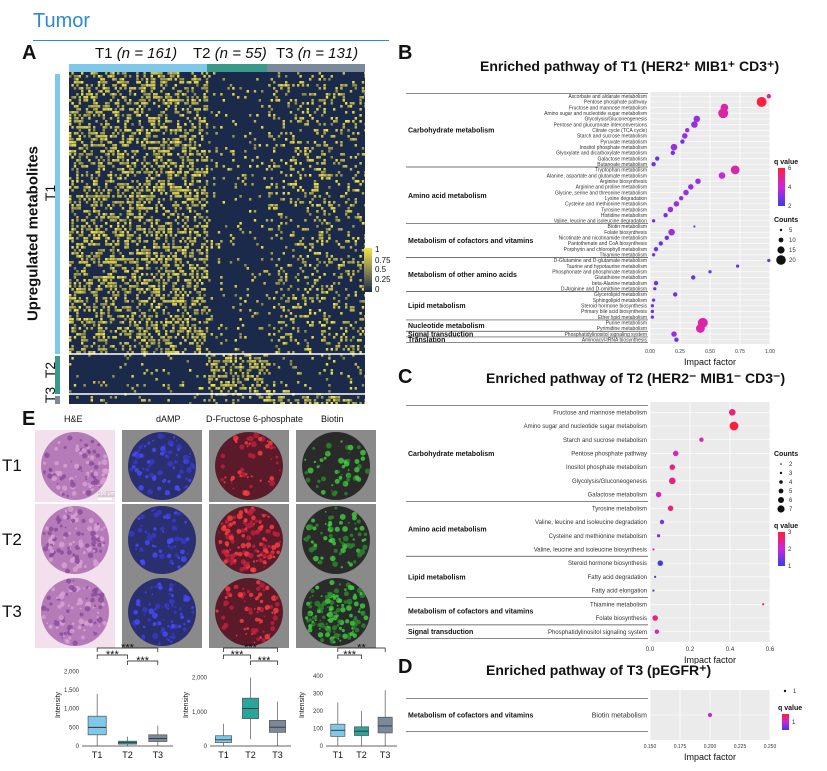 This screenshot has width=827, height=771. I want to click on q-legend-tick: 2, so click(790, 207).